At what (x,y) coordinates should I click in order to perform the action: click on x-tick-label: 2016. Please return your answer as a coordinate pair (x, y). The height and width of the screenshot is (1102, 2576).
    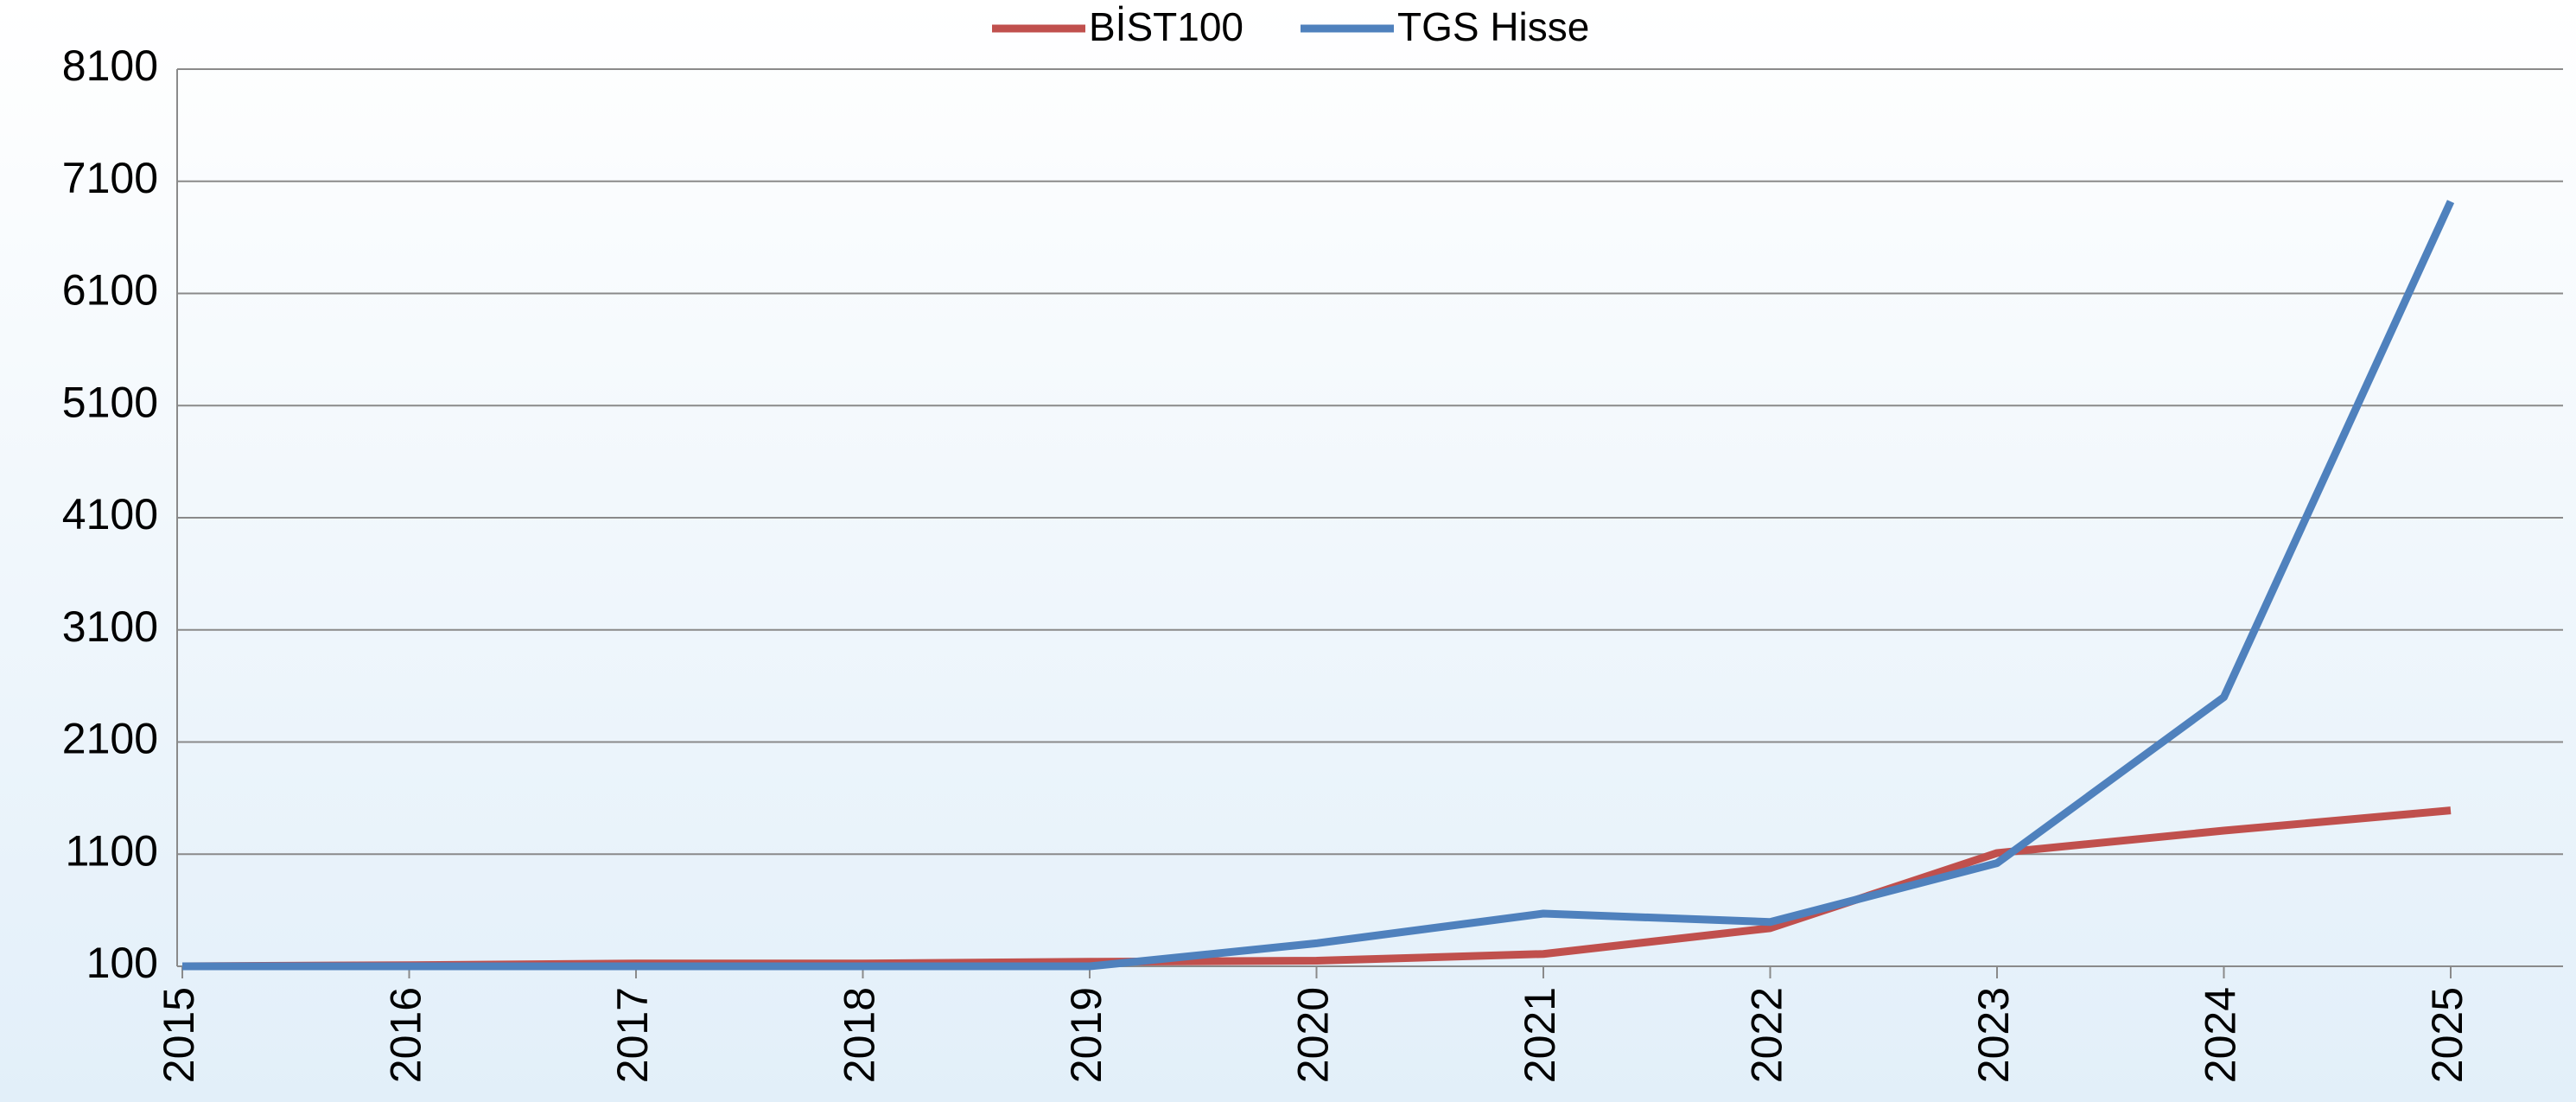
    Looking at the image, I should click on (406, 1035).